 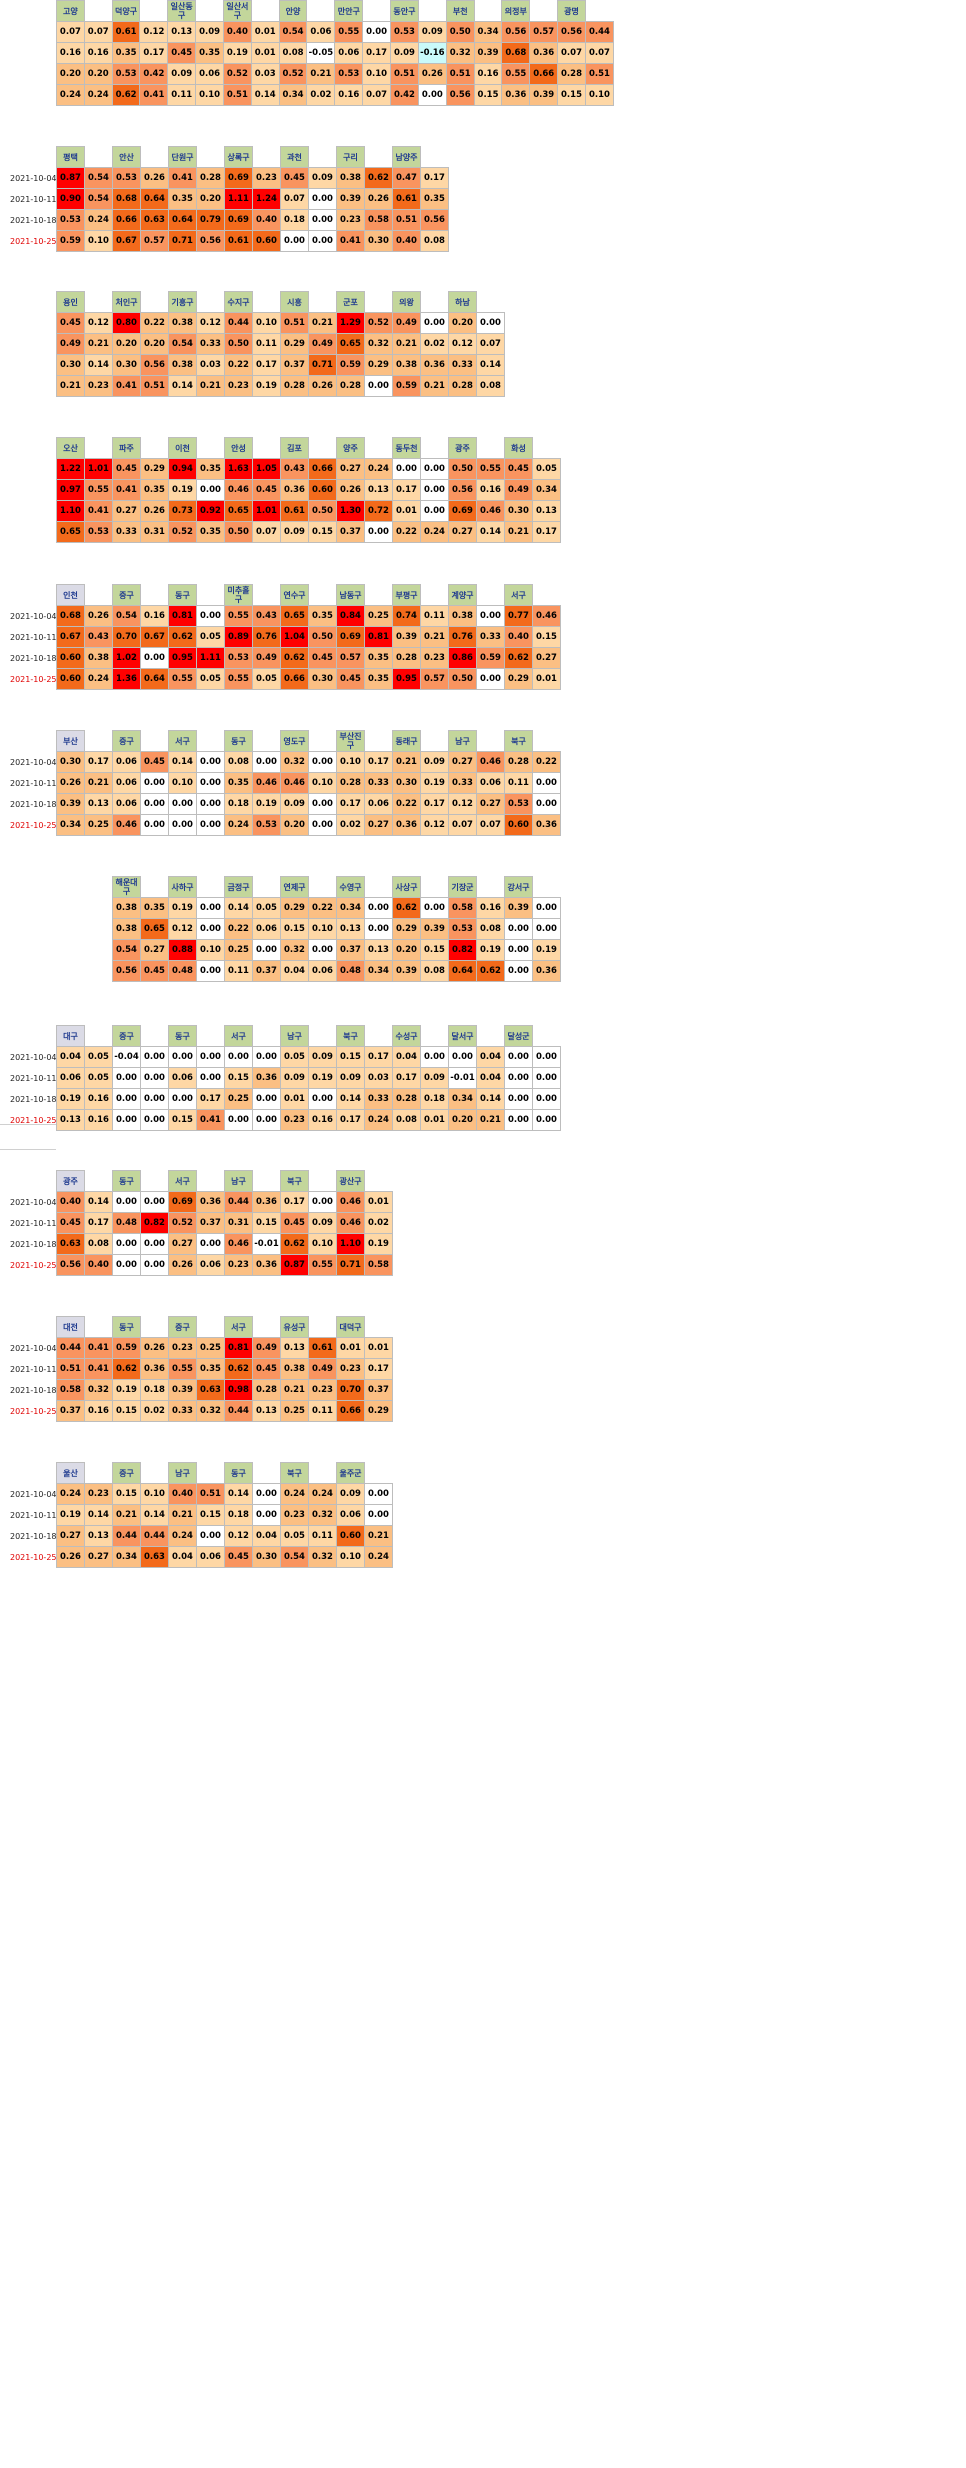 What do you see at coordinates (518, 469) in the screenshot?
I see `sale-change-cell: 0.45` at bounding box center [518, 469].